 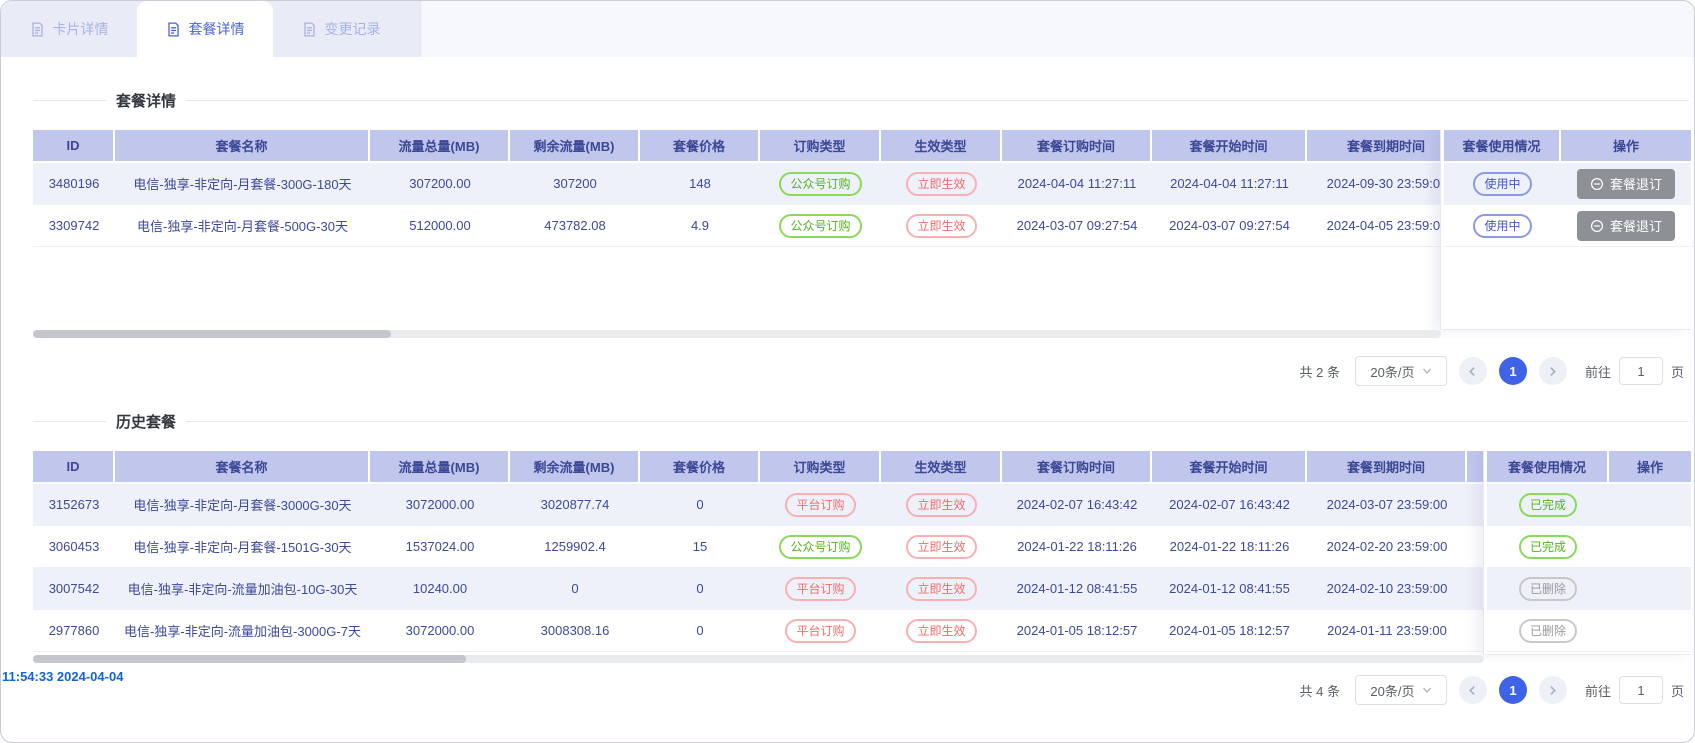 What do you see at coordinates (1077, 631) in the screenshot?
I see `cell-order-time: 2024-01-05 18:12:57` at bounding box center [1077, 631].